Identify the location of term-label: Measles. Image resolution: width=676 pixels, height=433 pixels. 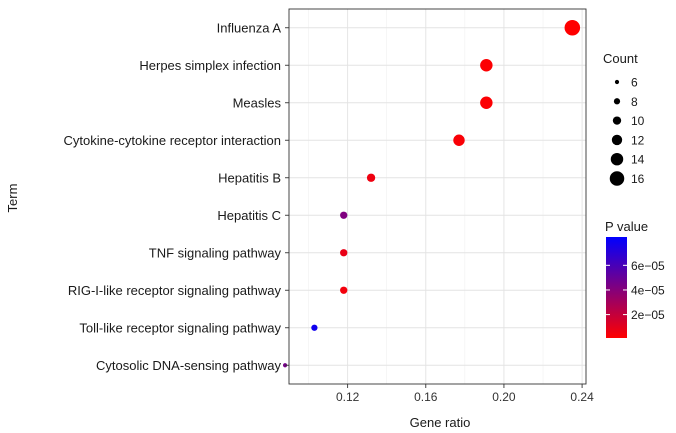
(257, 102).